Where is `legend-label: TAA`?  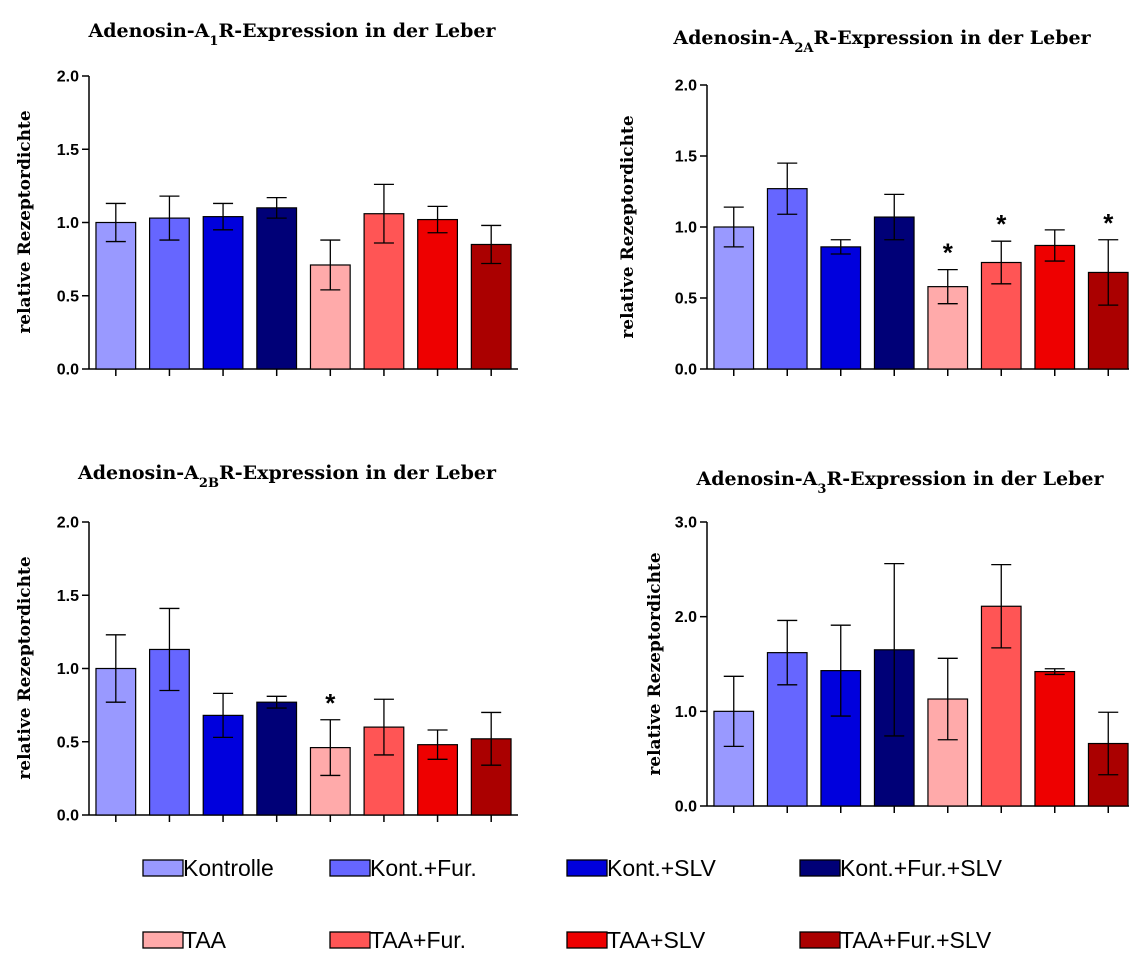
legend-label: TAA is located at coordinates (205, 940).